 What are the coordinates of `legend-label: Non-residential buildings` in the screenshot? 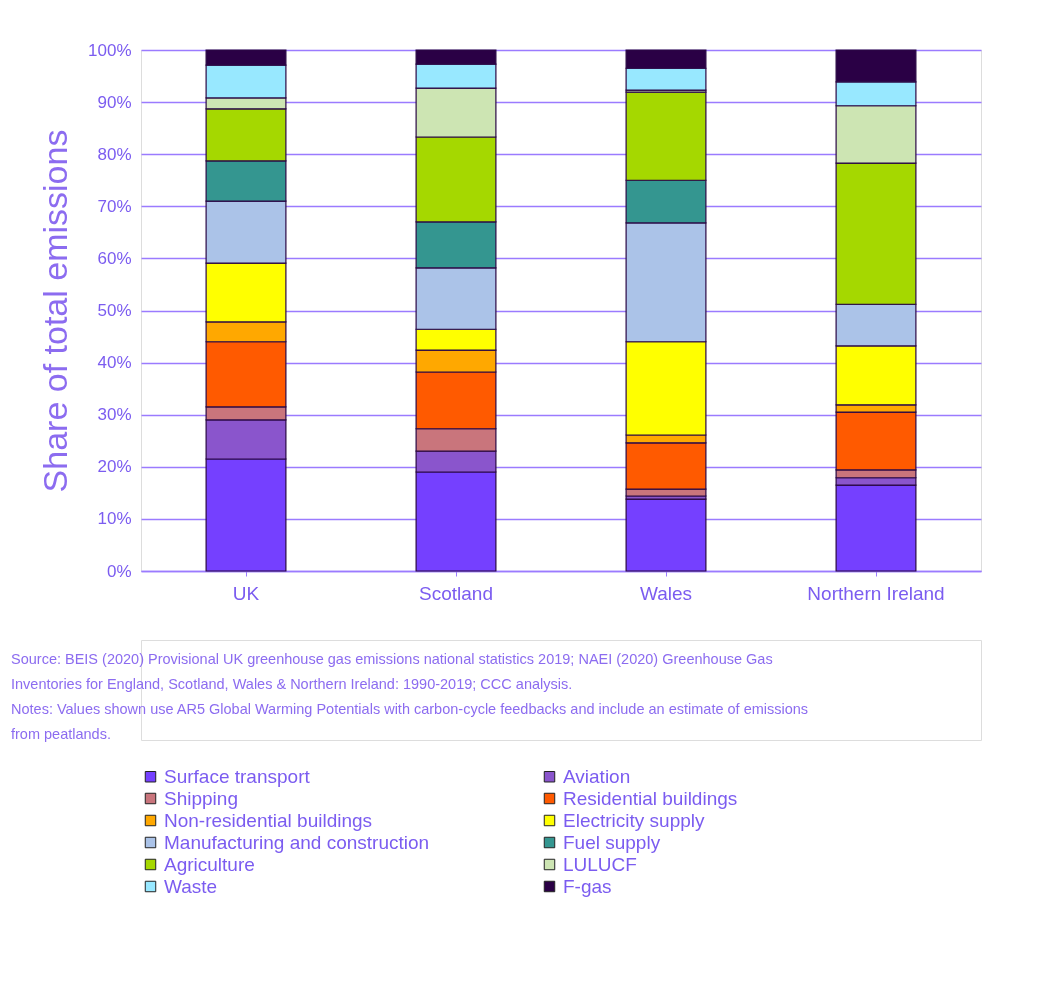 It's located at (268, 820).